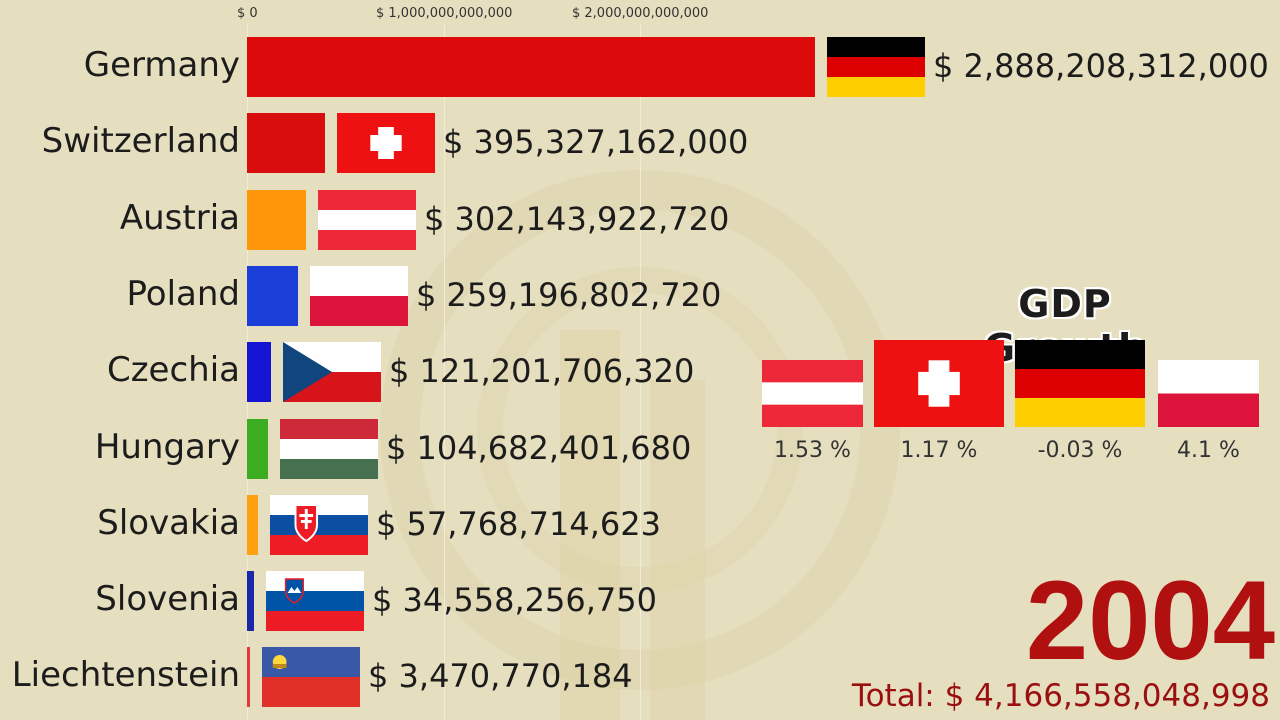 The image size is (1280, 720). Describe the element at coordinates (248, 677) in the screenshot. I see `bar-liechtenstein` at that location.